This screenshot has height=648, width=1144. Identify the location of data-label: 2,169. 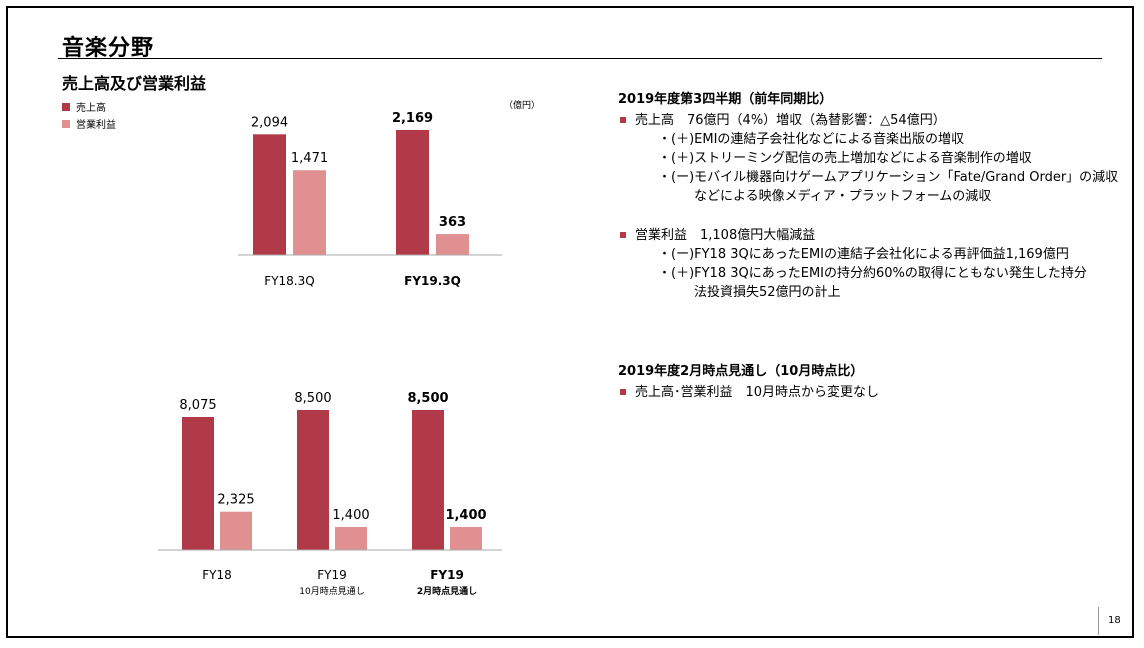
(412, 118).